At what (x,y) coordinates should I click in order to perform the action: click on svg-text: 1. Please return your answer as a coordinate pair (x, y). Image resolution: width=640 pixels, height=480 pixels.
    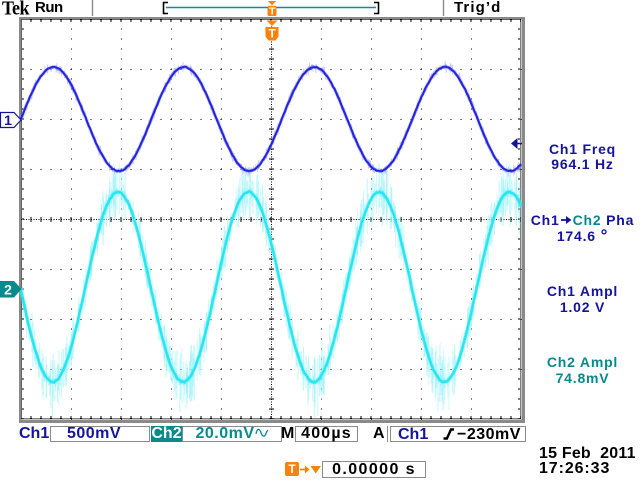
    Looking at the image, I should click on (8, 120).